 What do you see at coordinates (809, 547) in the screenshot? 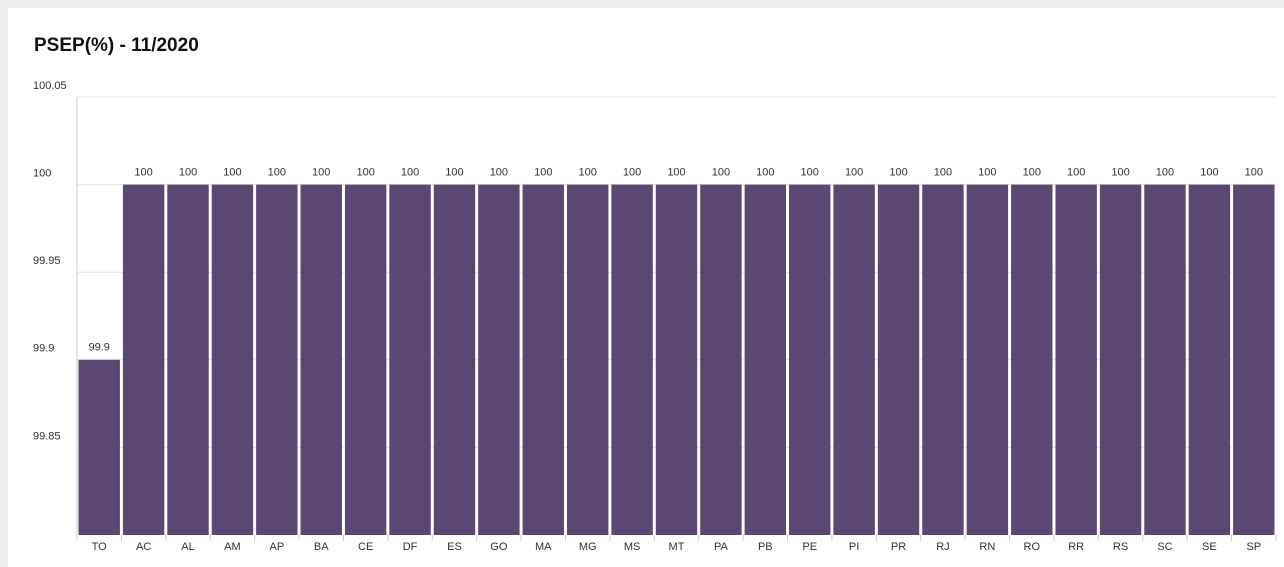
I see `x-tick-label: PE` at bounding box center [809, 547].